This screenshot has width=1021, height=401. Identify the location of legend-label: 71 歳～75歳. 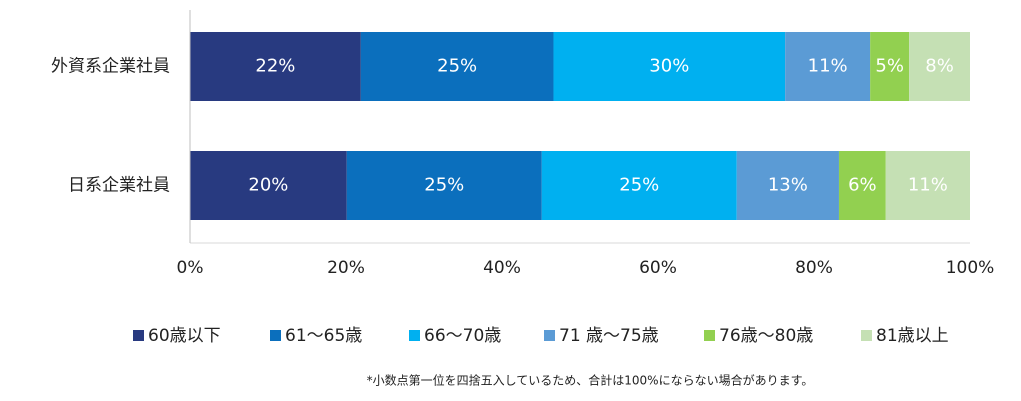
(609, 336).